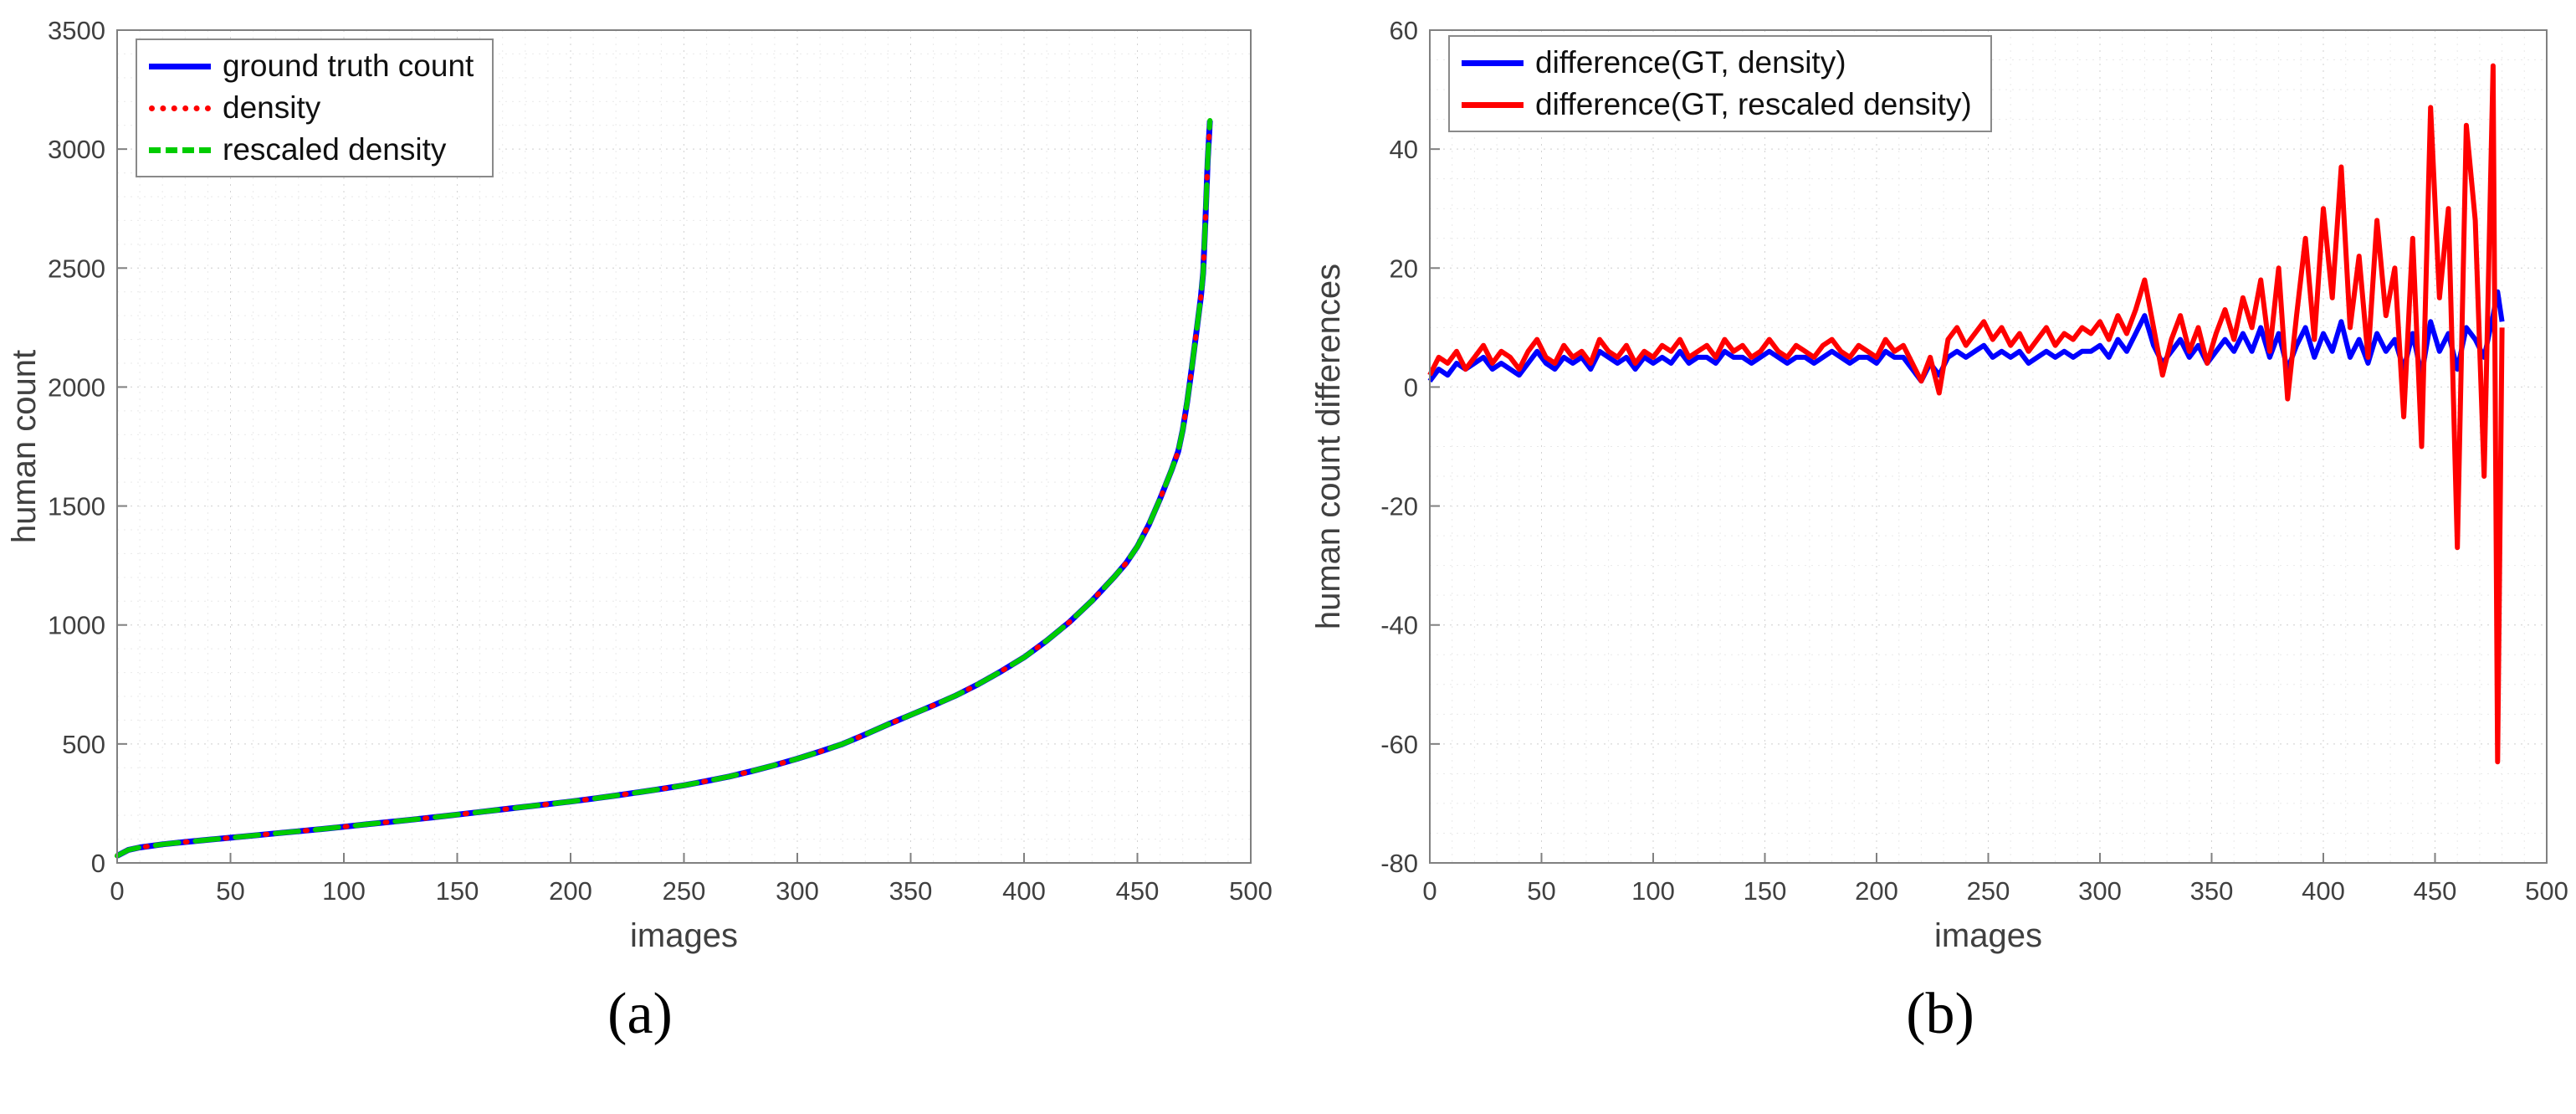 The height and width of the screenshot is (1114, 2576). I want to click on svg-text: human count, so click(25, 446).